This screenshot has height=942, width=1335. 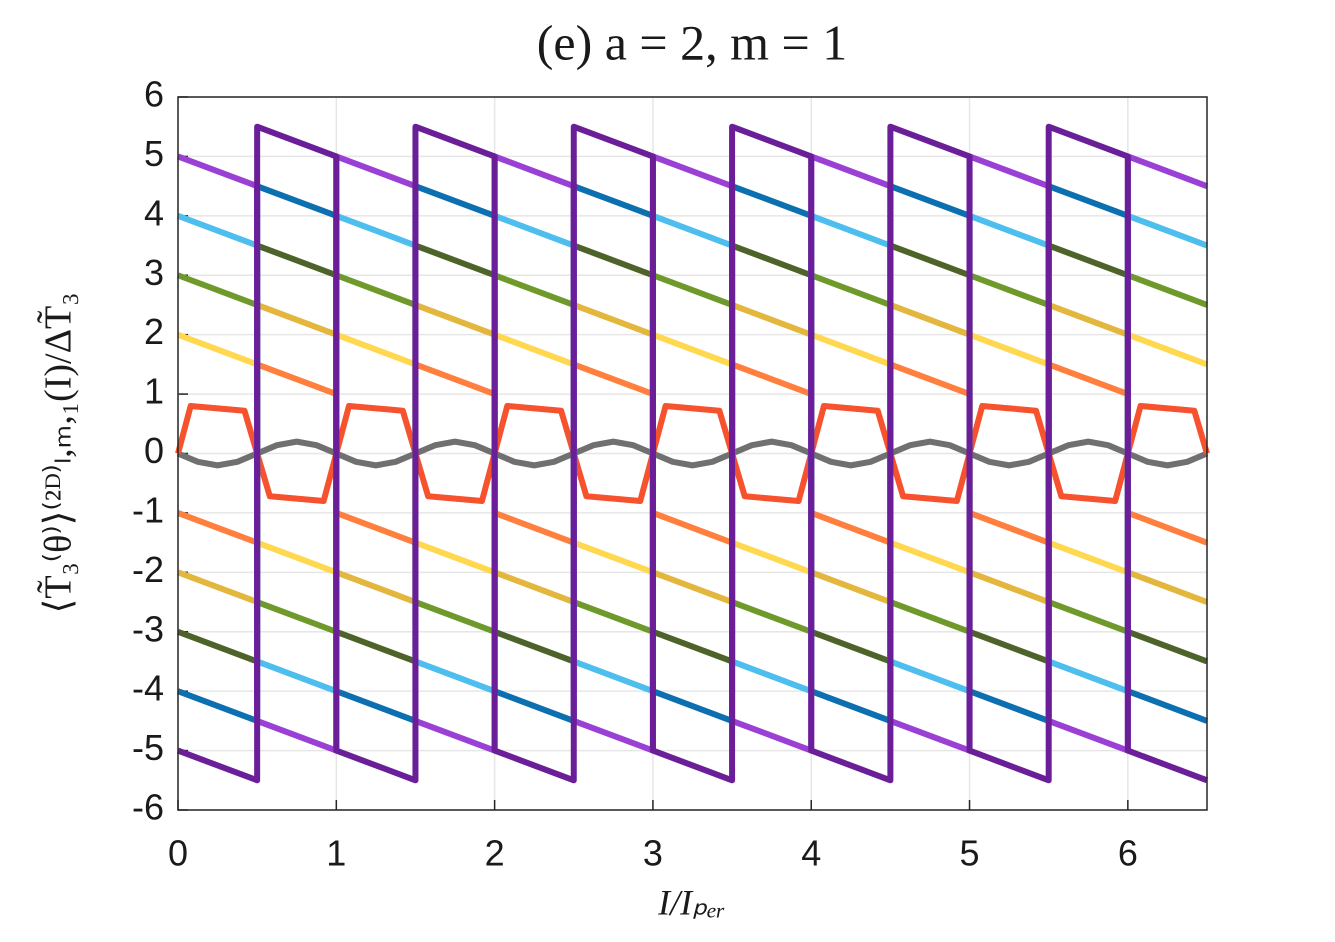 What do you see at coordinates (811, 853) in the screenshot?
I see `x-tick-label: 4` at bounding box center [811, 853].